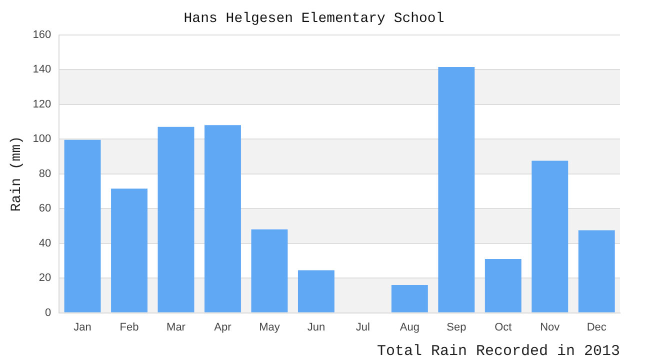 The image size is (650, 360). I want to click on x-tick-label: Apr, so click(223, 327).